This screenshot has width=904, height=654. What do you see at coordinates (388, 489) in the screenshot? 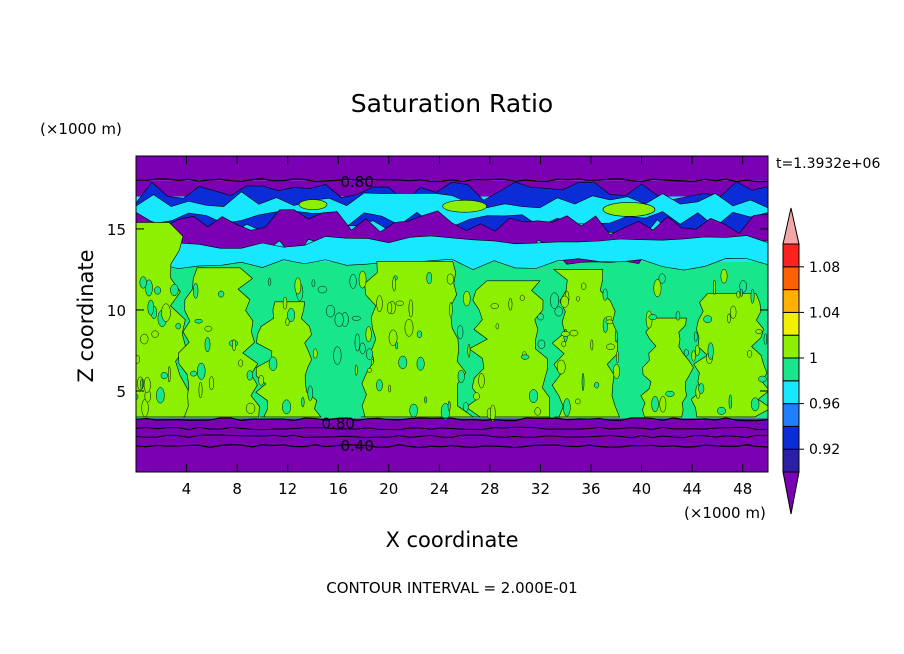
I see `x-tick-label: 20` at bounding box center [388, 489].